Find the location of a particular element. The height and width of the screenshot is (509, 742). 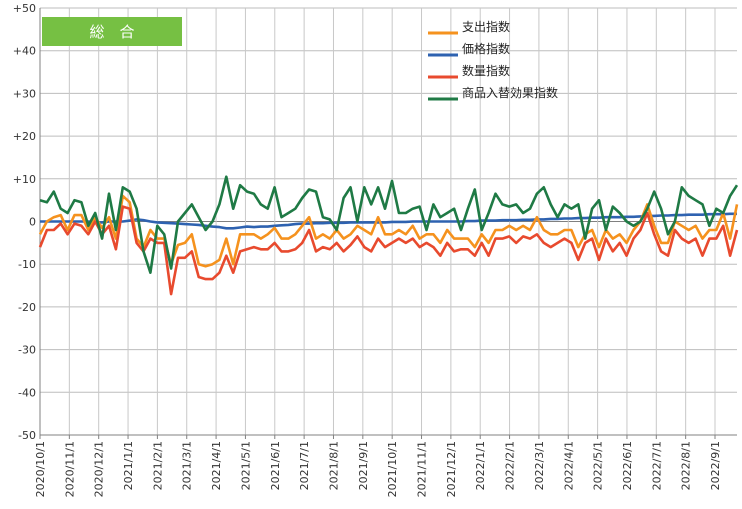

y-tick-label: -40 is located at coordinates (27, 392).